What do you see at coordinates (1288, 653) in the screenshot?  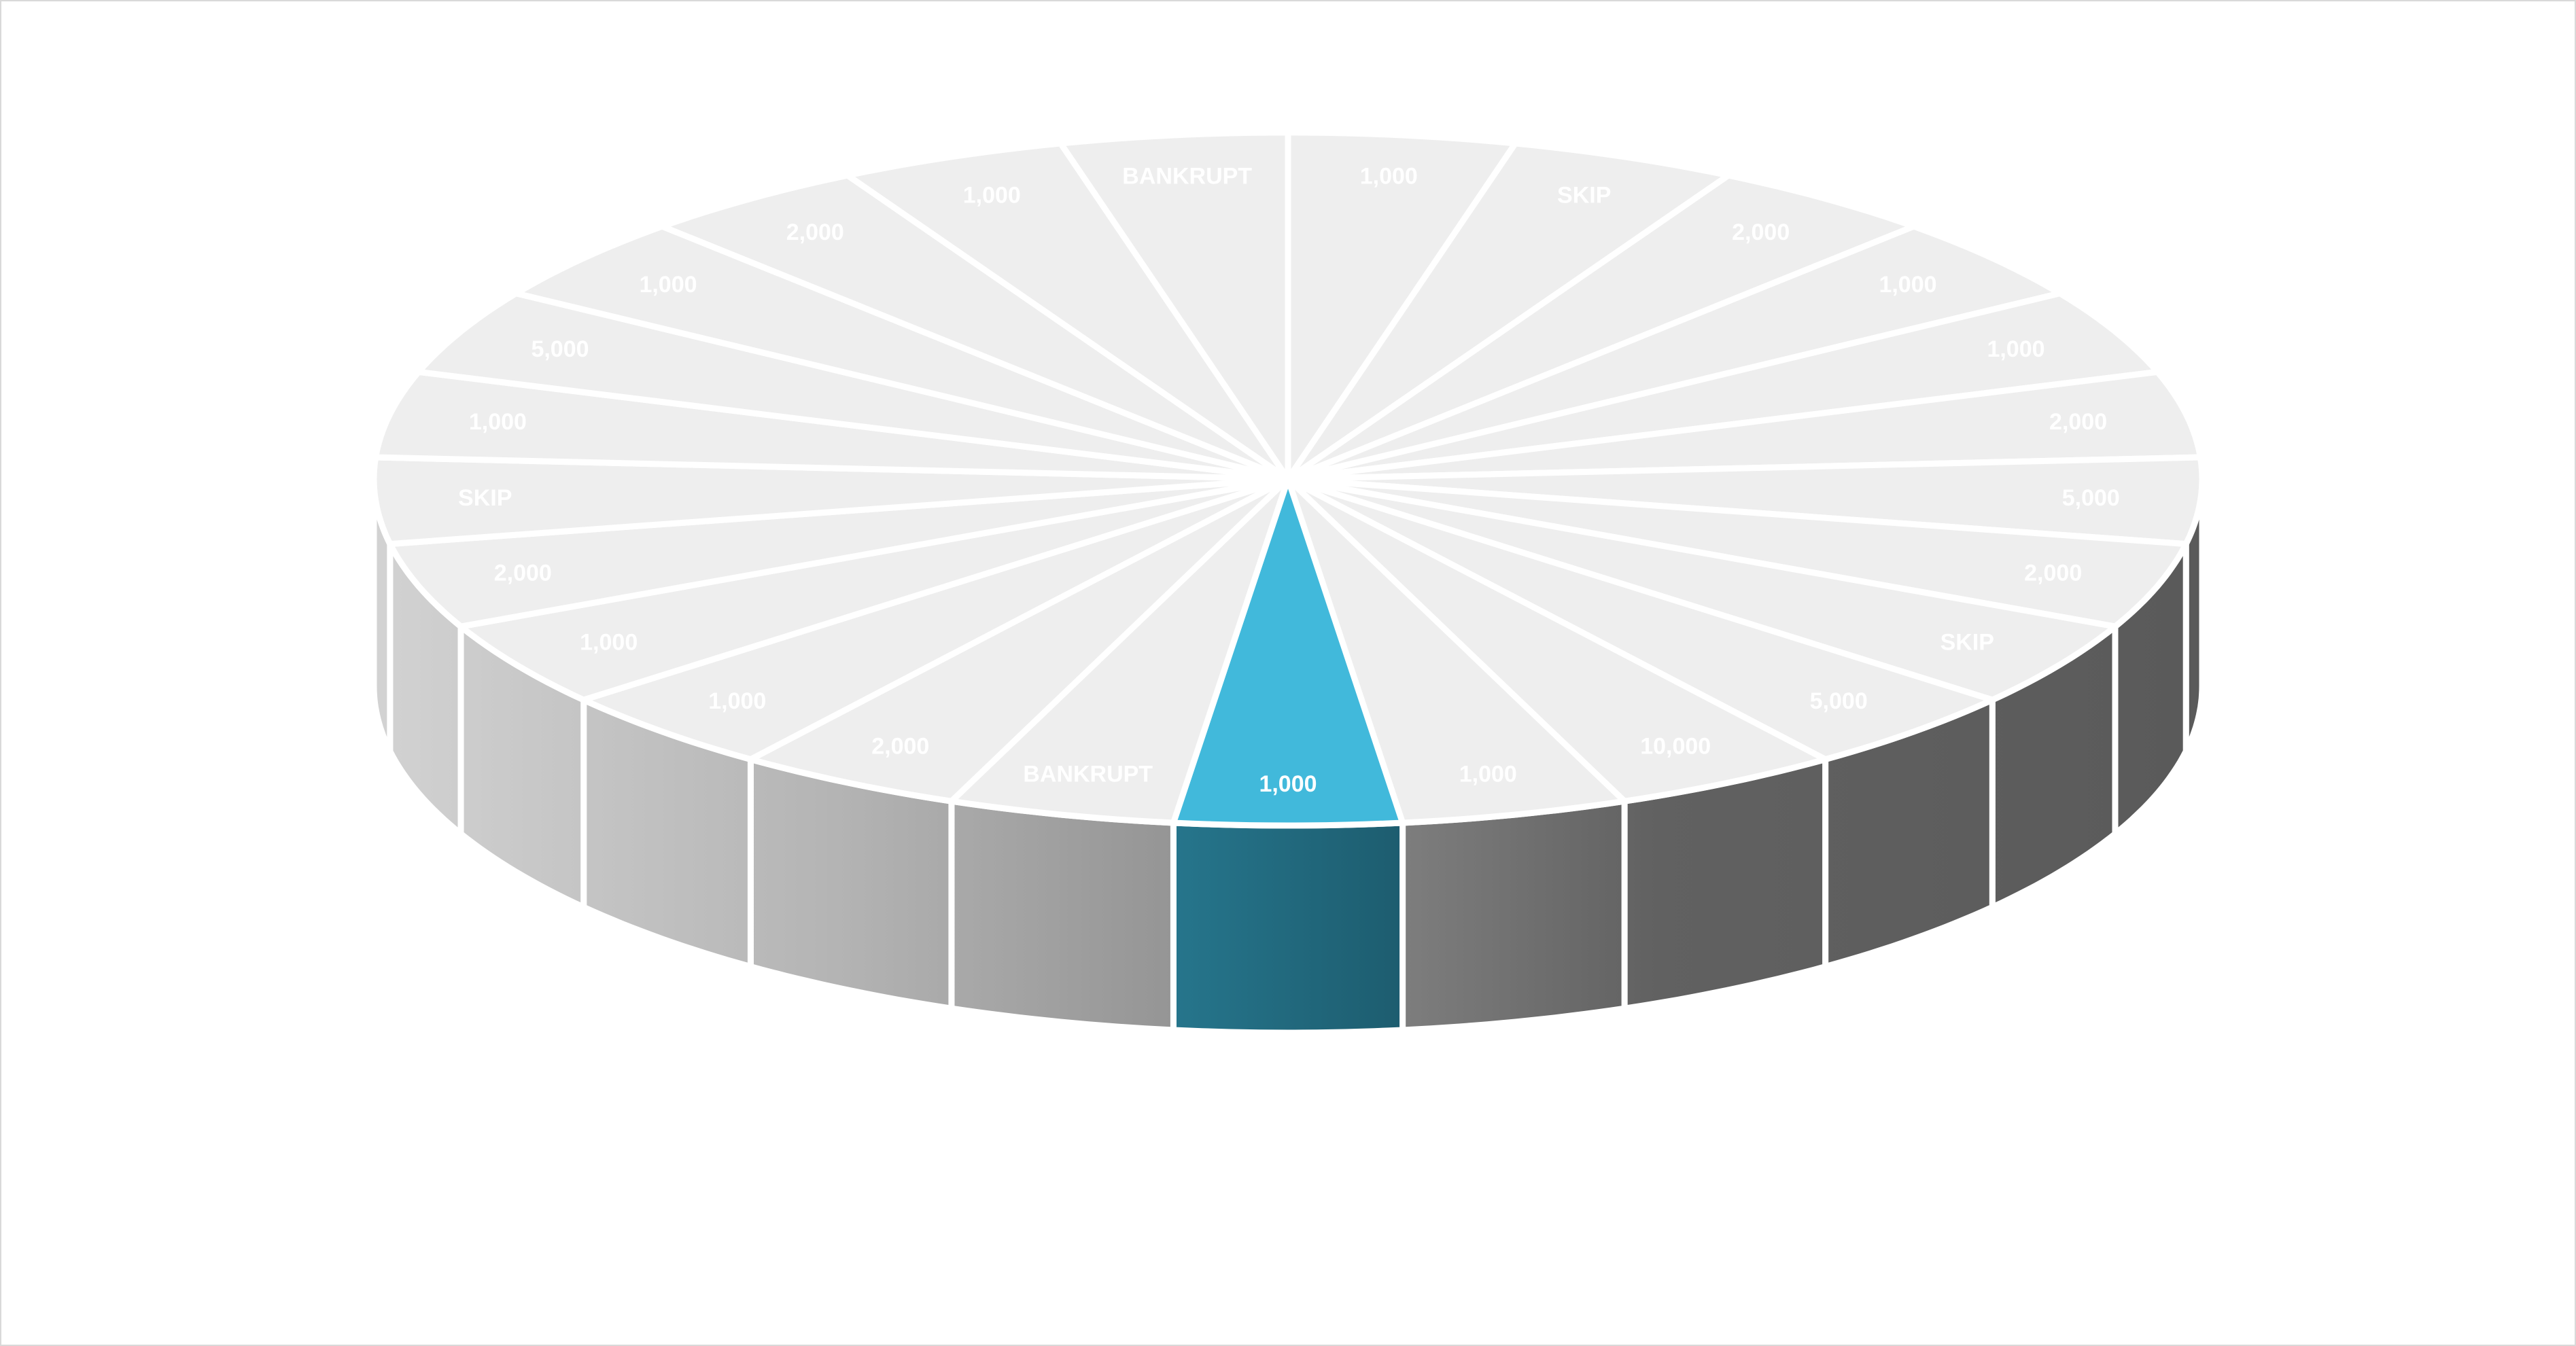 I see `wheel-segment-highlighted` at bounding box center [1288, 653].